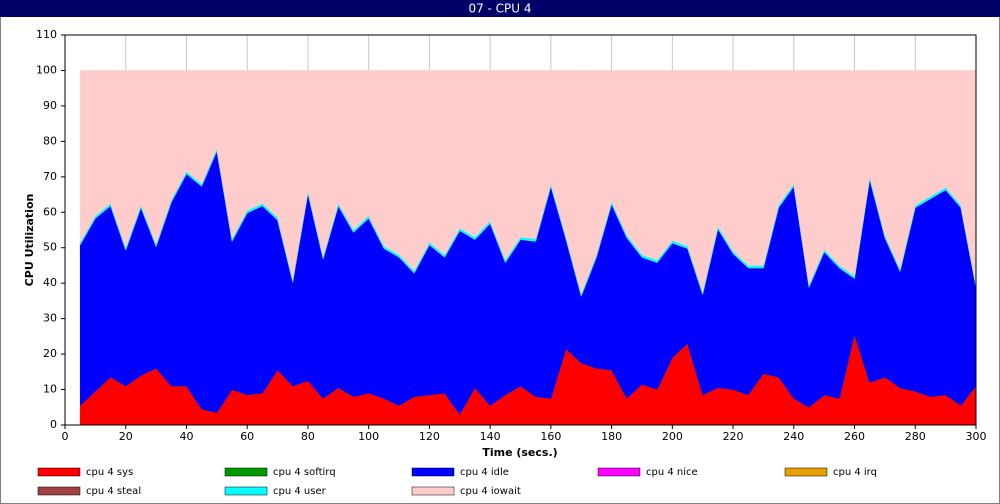 The image size is (1000, 504). I want to click on legend-label: cpu 4 idle, so click(484, 472).